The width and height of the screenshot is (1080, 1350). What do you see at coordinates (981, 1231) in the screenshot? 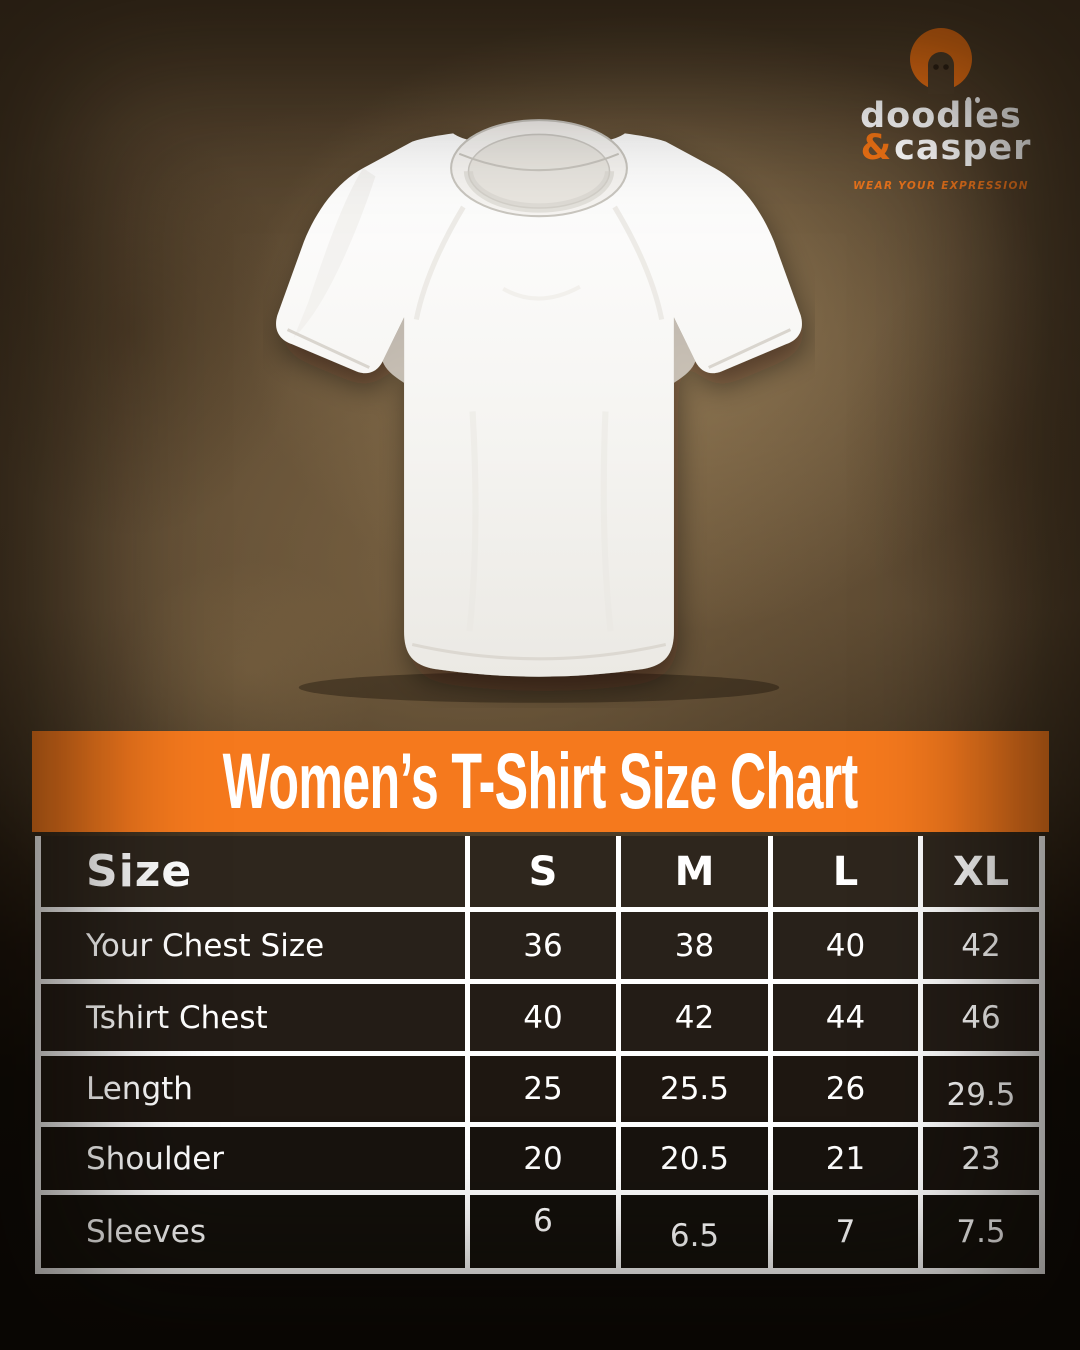
I see `table-cell: 7.5` at bounding box center [981, 1231].